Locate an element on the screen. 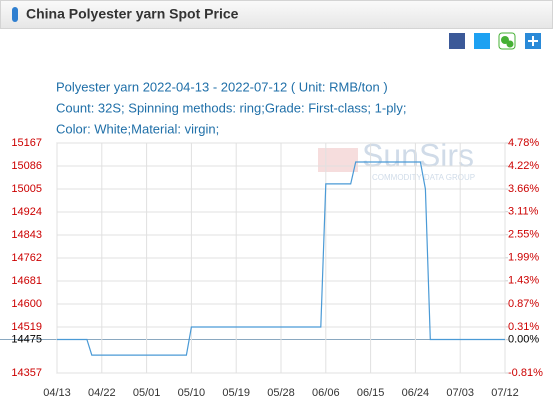 This screenshot has height=409, width=553. y-tick-label: 14600 is located at coordinates (26, 304).